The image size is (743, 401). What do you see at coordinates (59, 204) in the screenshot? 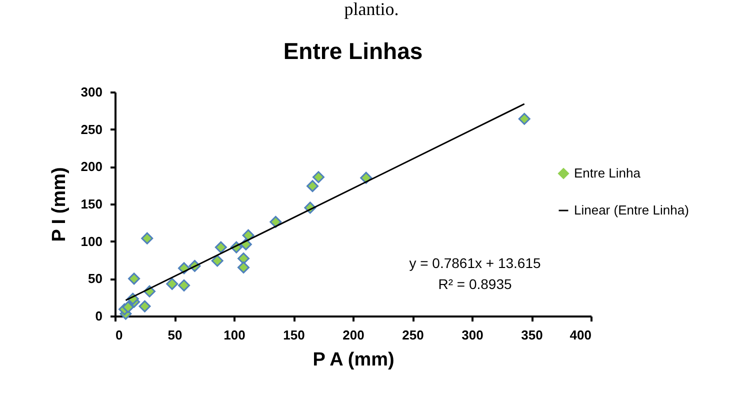
I see `y-axis-title: P I (mm)` at bounding box center [59, 204].